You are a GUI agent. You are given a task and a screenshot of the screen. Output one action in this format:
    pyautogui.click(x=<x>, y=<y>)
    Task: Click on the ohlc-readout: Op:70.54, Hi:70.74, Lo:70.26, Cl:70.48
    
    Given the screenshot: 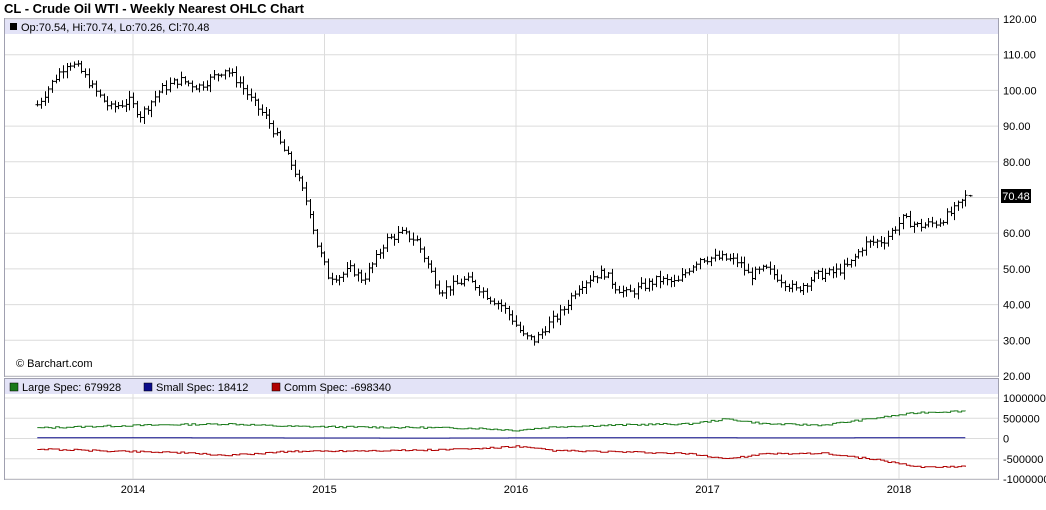 What is the action you would take?
    pyautogui.click(x=115, y=28)
    